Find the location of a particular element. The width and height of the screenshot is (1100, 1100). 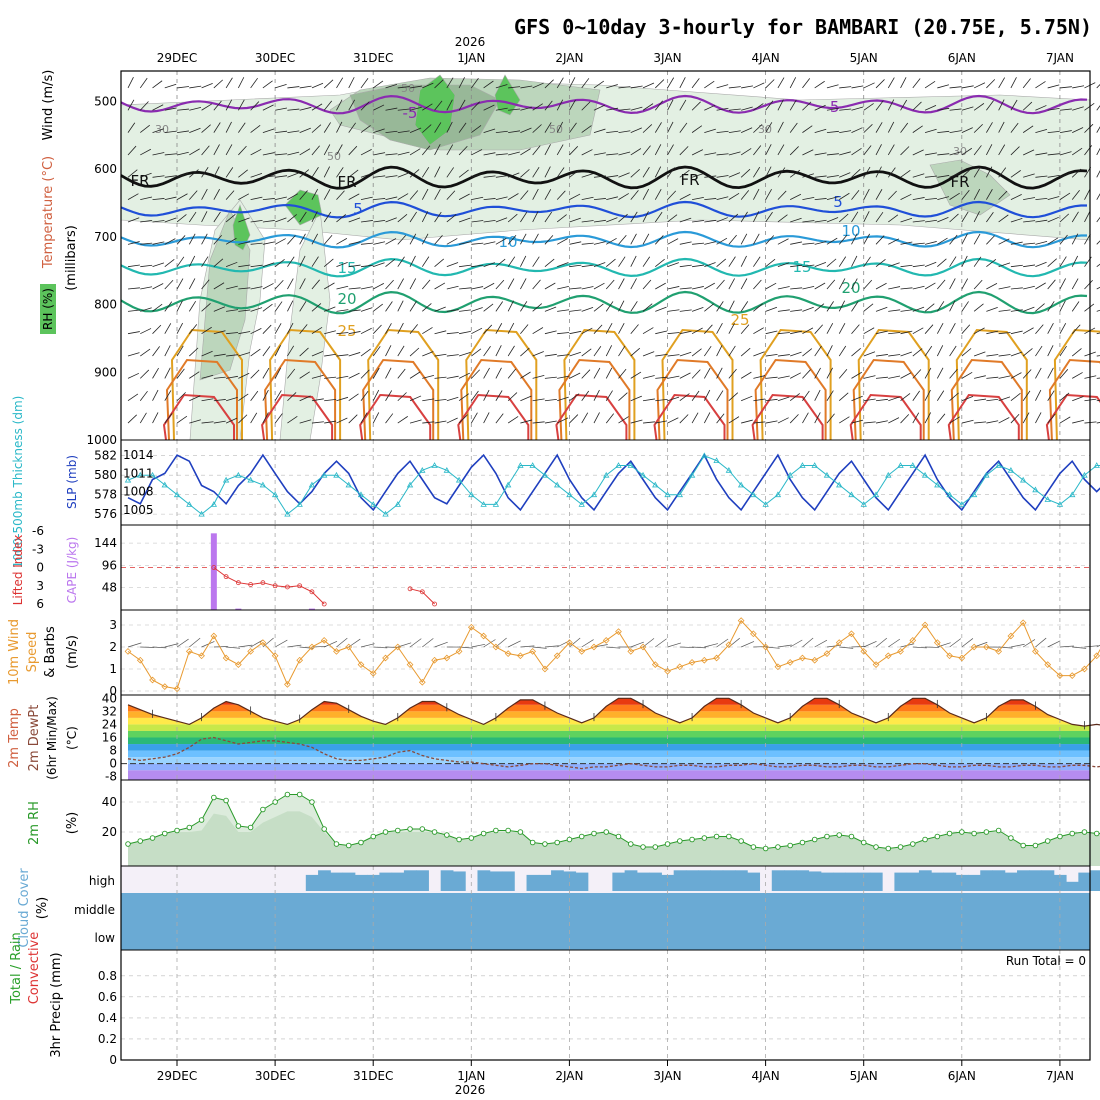

date-label-bottom: 5JAN is located at coordinates (864, 1076).